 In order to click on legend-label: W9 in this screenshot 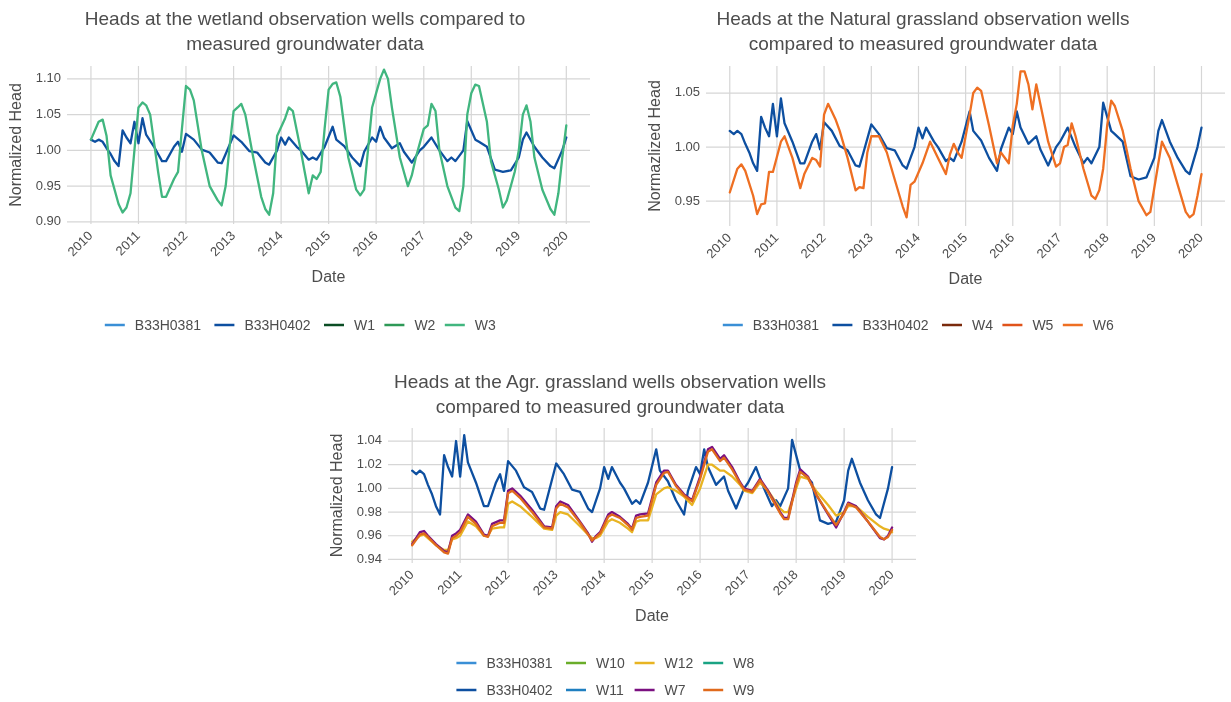, I will do `click(744, 689)`.